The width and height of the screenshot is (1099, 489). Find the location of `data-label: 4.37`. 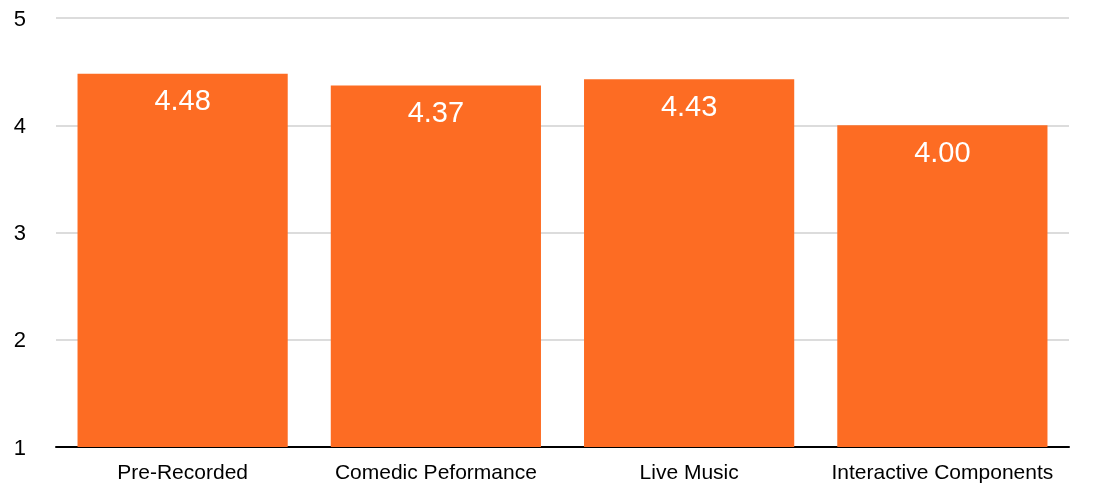

data-label: 4.37 is located at coordinates (436, 112).